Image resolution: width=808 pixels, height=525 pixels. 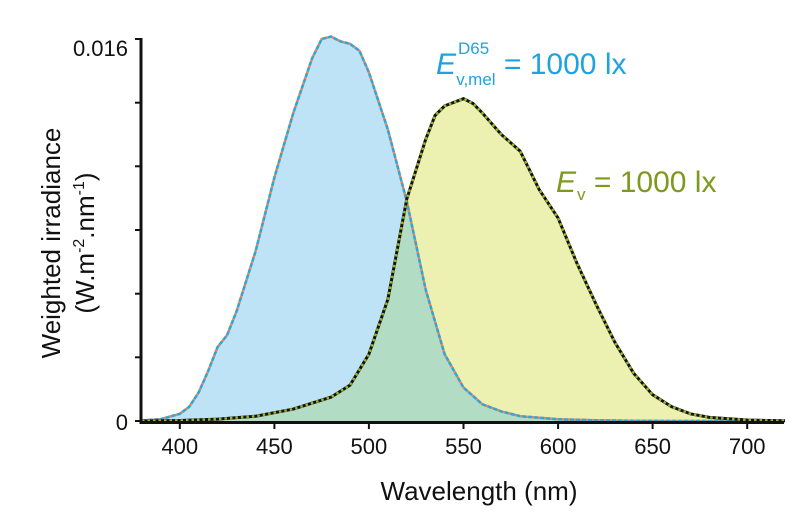 I want to click on x-tick-labels: 400 450 500 550 600 650 700, so click(x=463, y=446).